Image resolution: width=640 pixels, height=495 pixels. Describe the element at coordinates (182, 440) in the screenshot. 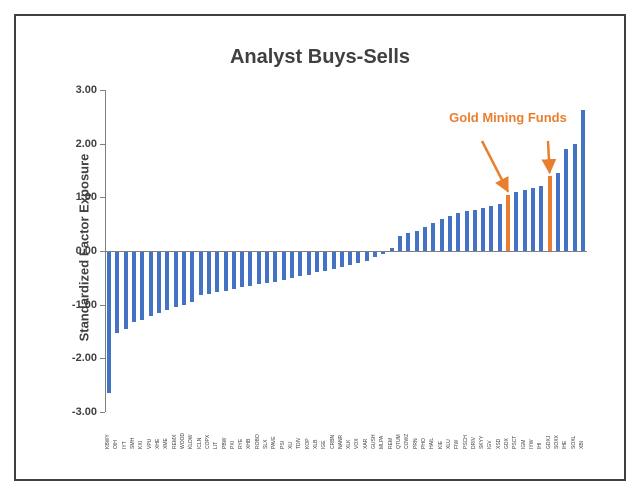

I see `x-tick-label: WOOD` at that location.